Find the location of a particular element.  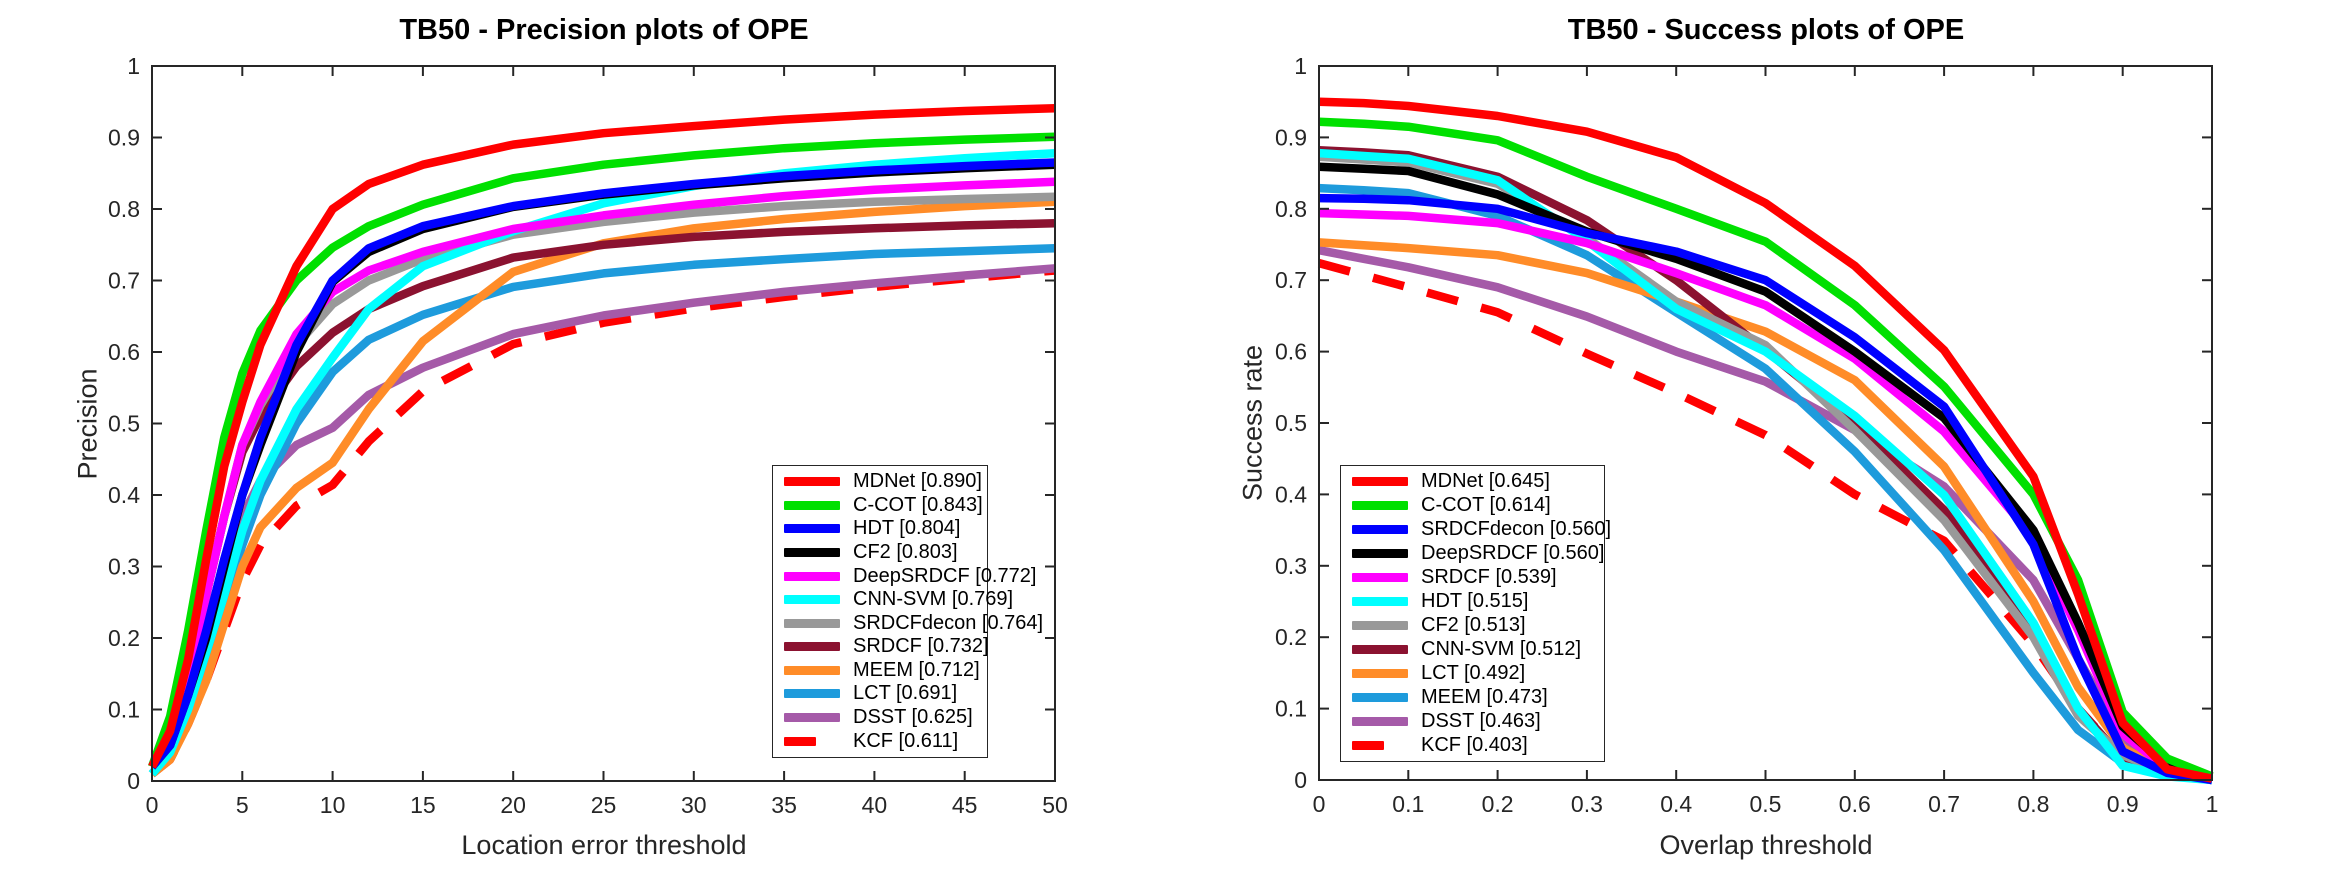

legend-label: CNN-SVM [0.769] is located at coordinates (933, 599).